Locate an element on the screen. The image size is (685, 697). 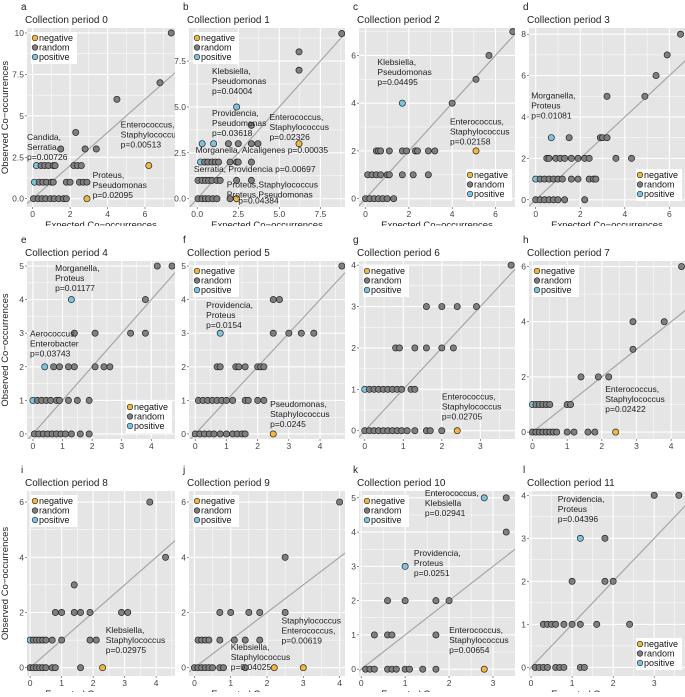
x-tick-label: 0.0 is located at coordinates (197, 214).